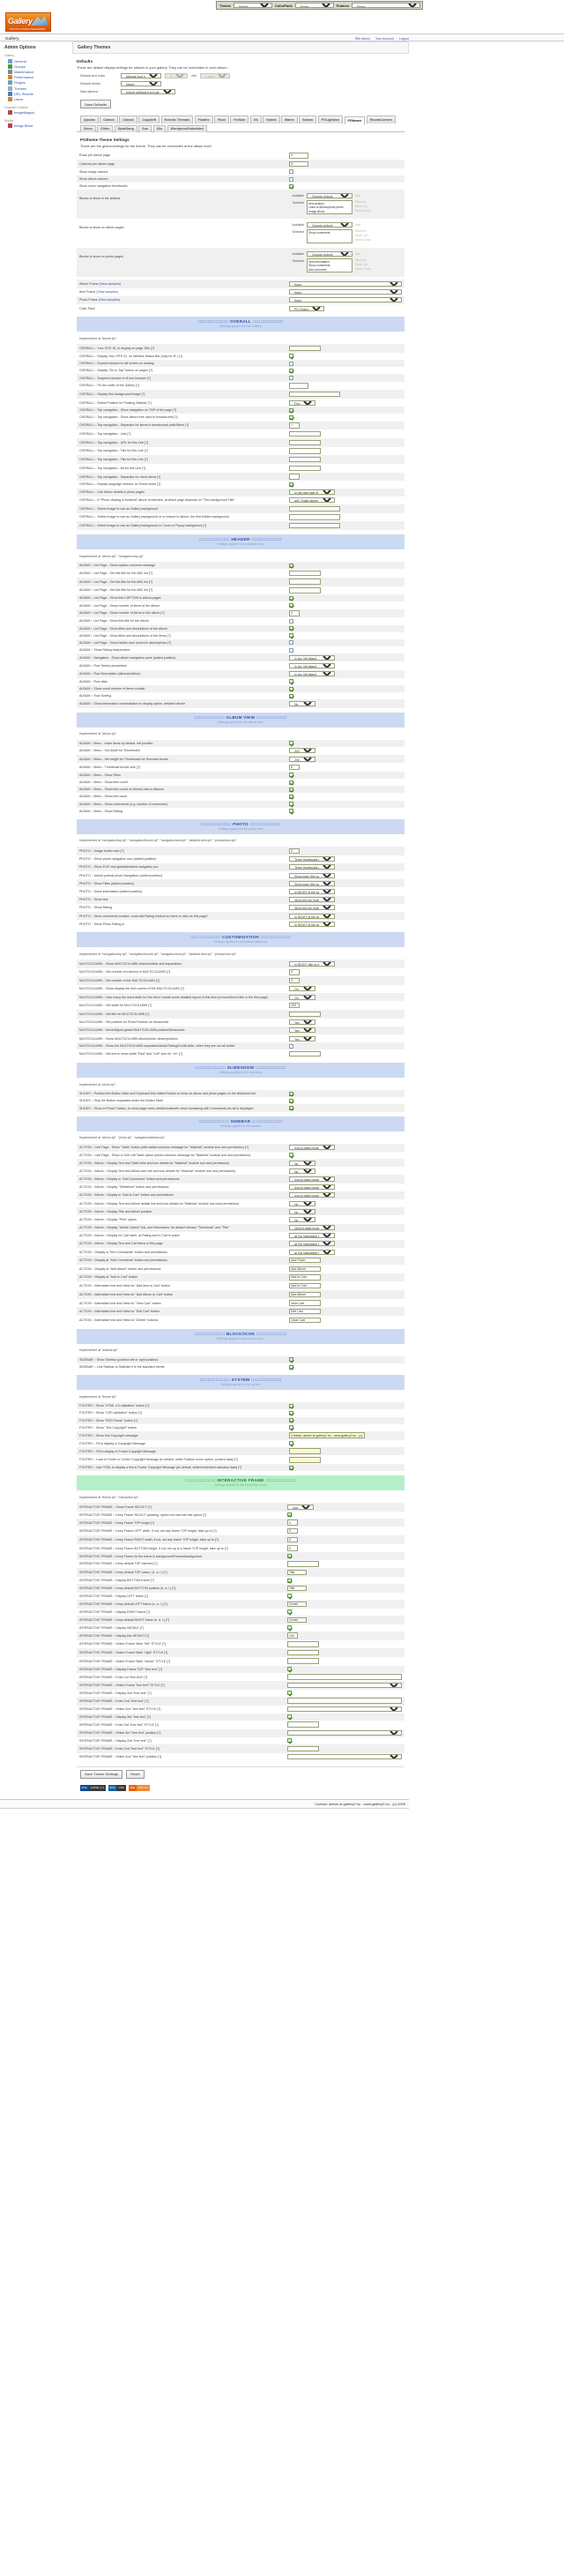 Image resolution: width=564 pixels, height=2576 pixels. What do you see at coordinates (37, 71) in the screenshot?
I see `sidebar-item-maintenance: Maintenance` at bounding box center [37, 71].